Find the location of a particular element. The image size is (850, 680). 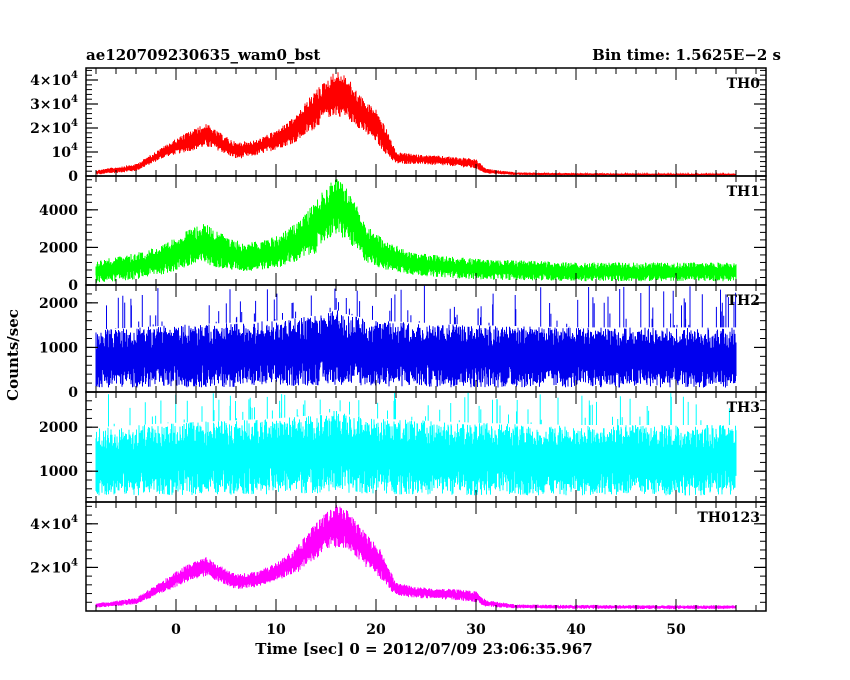

panel-th2: 0 1000 2000 TH2 is located at coordinates (403, 342).